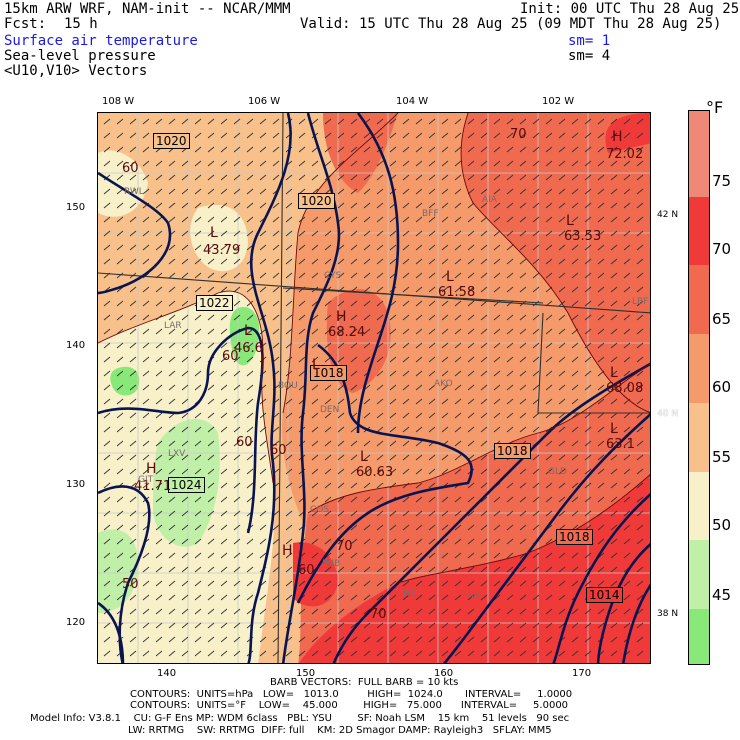 The width and height of the screenshot is (740, 740). What do you see at coordinates (668, 614) in the screenshot?
I see `lat-label-38n: 38 N` at bounding box center [668, 614].